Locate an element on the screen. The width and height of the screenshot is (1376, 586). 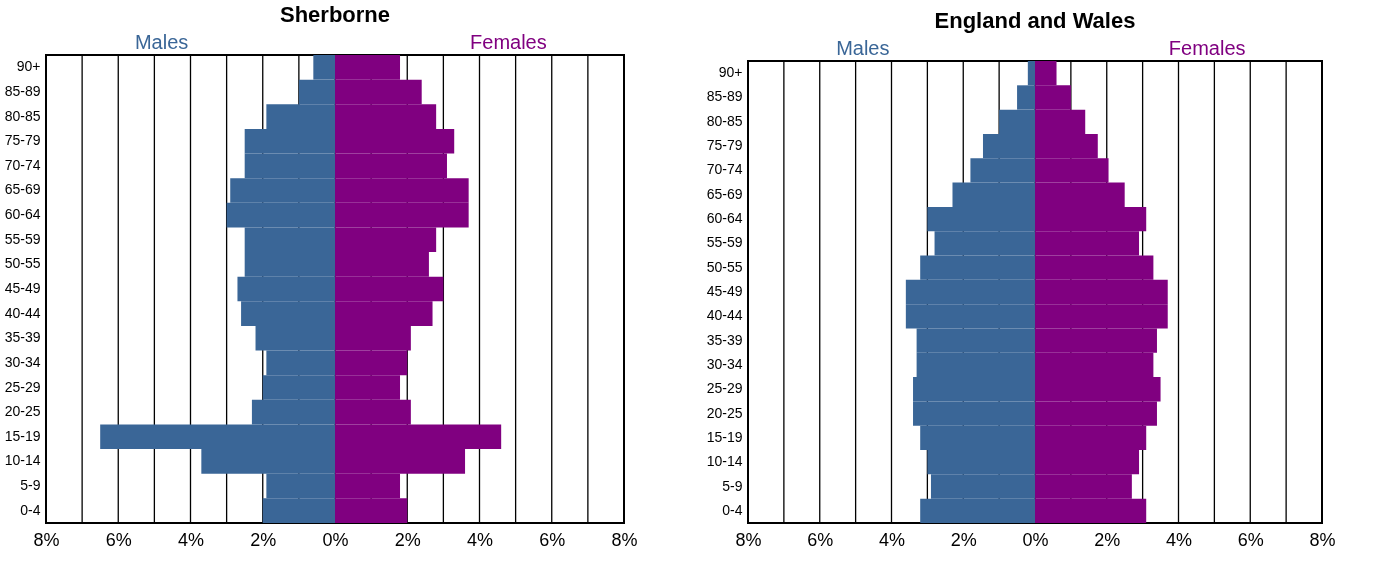
chart-title: Sherborne is located at coordinates (335, 14).